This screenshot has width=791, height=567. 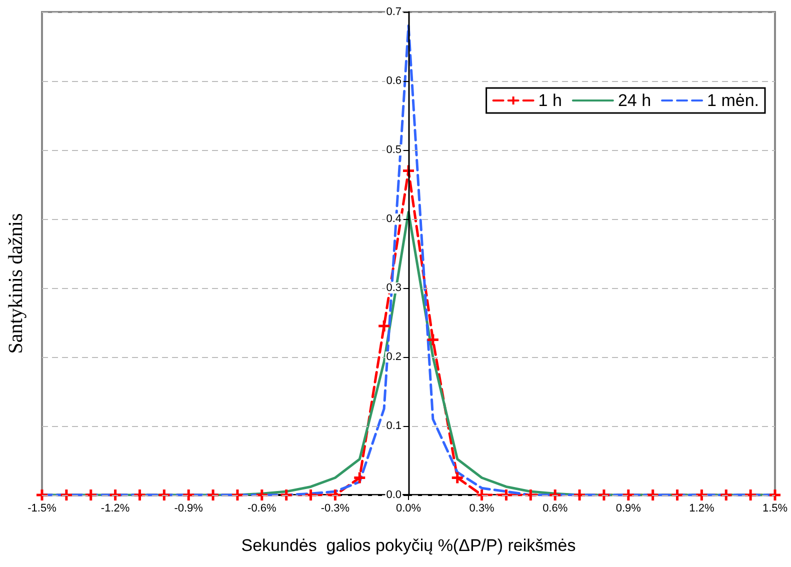 I want to click on y-tick-label: 0.2, so click(x=394, y=357).